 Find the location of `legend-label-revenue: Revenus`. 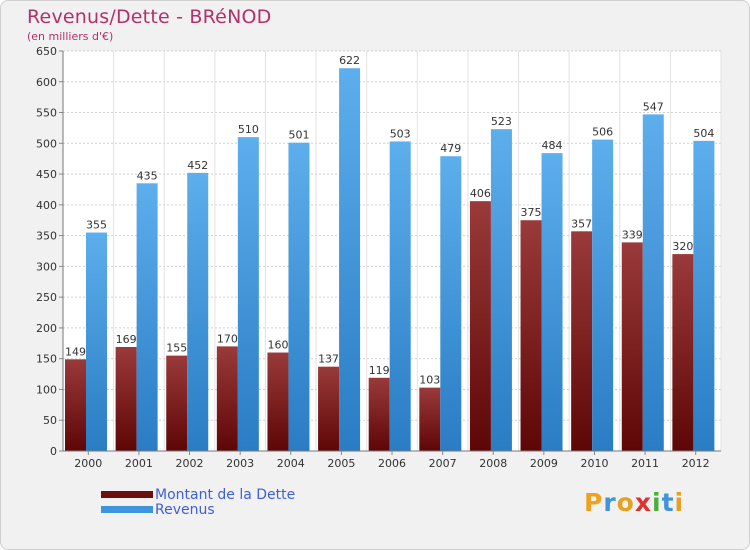

legend-label-revenue: Revenus is located at coordinates (185, 510).